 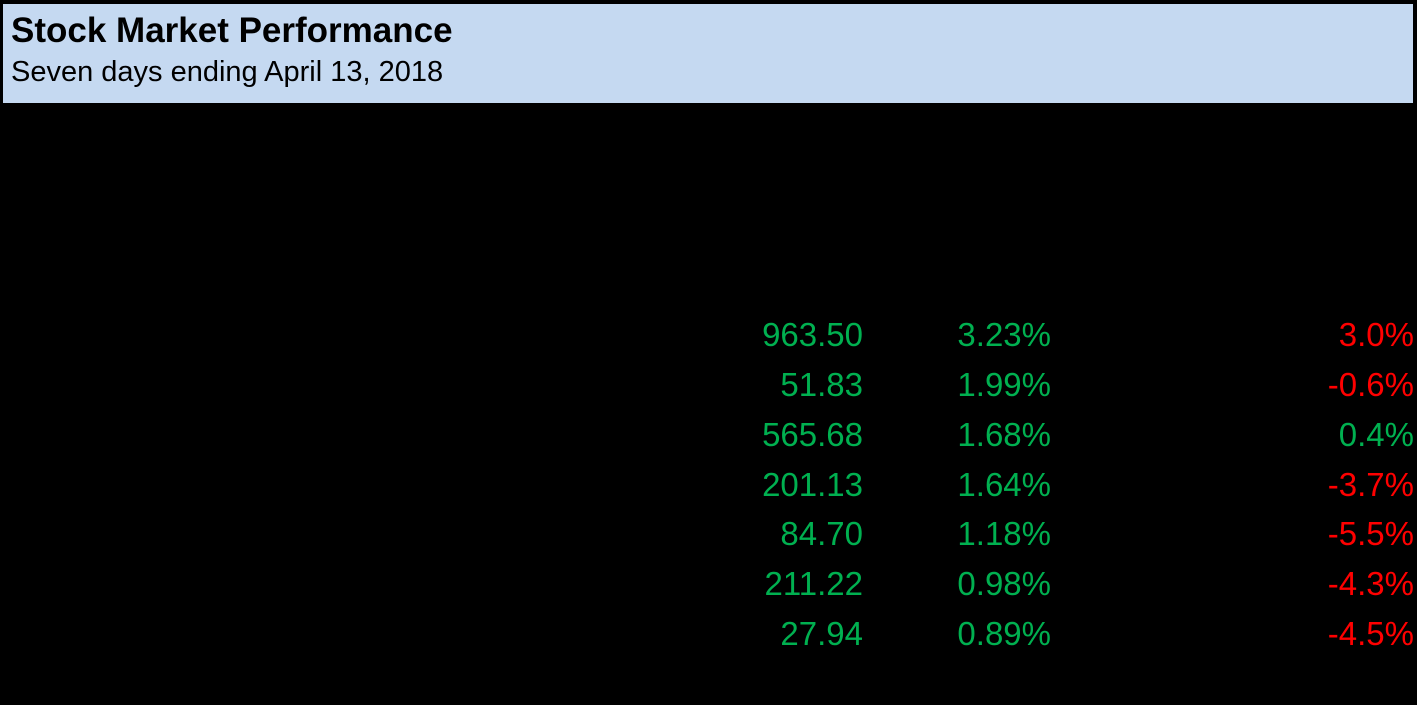 I want to click on table-row: 963.50 3.23% 3.0%, so click(x=708, y=335).